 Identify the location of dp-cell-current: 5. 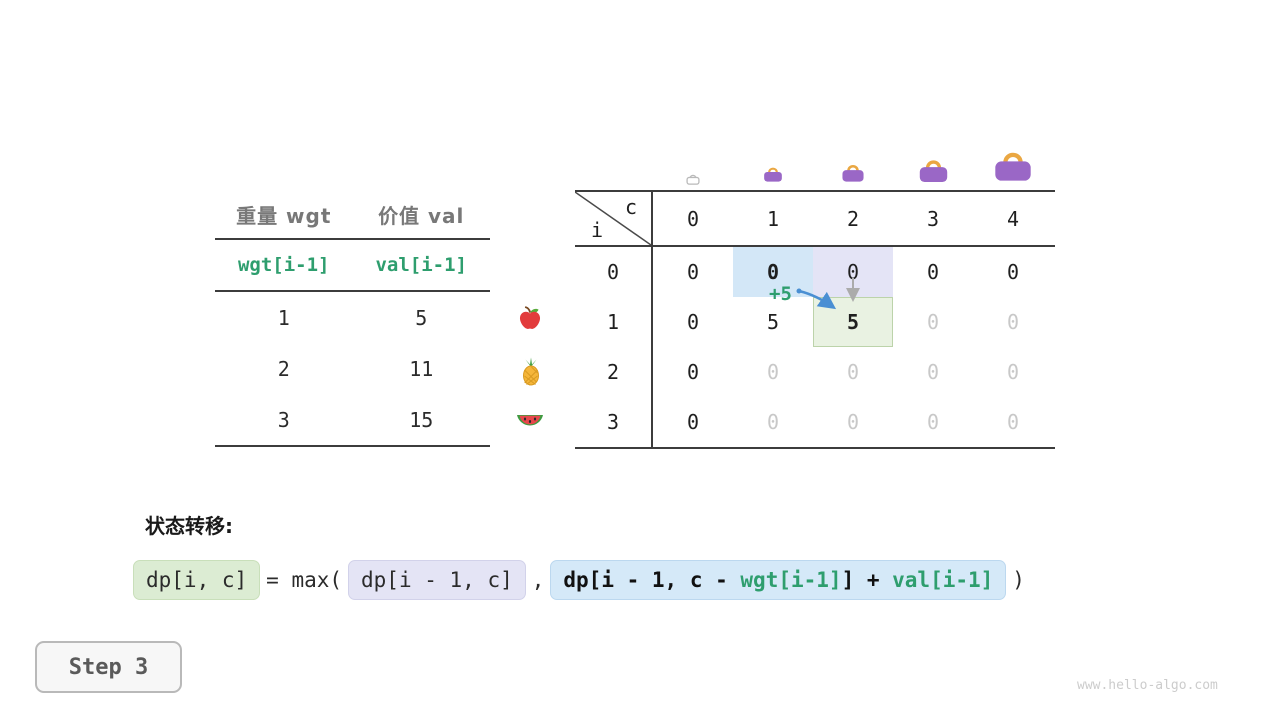
(853, 322).